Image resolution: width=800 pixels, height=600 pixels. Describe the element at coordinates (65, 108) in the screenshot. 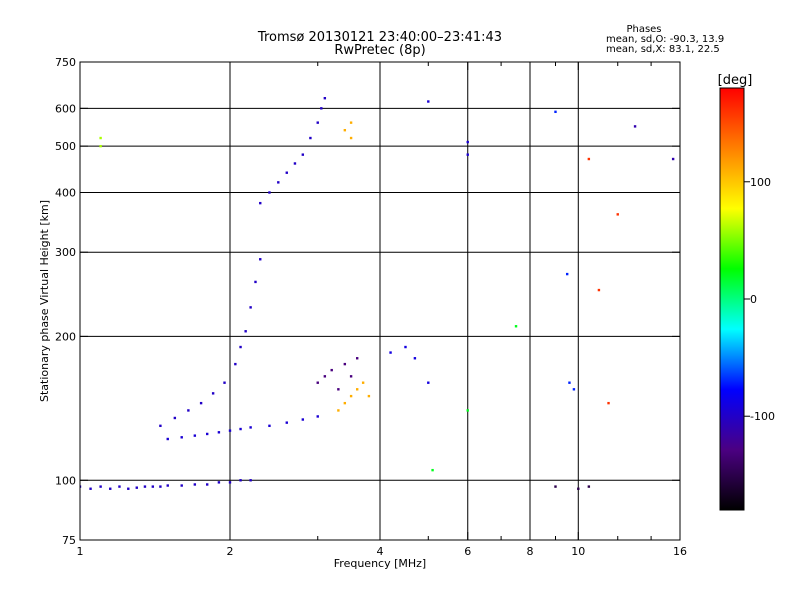

I see `y-tick-label: 600` at that location.